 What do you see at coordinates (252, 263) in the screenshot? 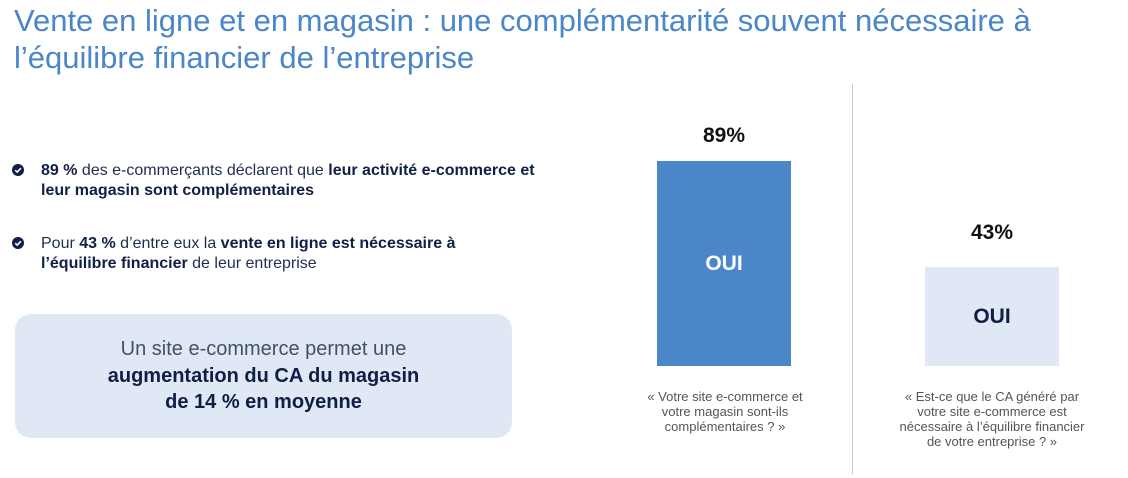
I see `bullet-text-part: de leur entreprise` at bounding box center [252, 263].